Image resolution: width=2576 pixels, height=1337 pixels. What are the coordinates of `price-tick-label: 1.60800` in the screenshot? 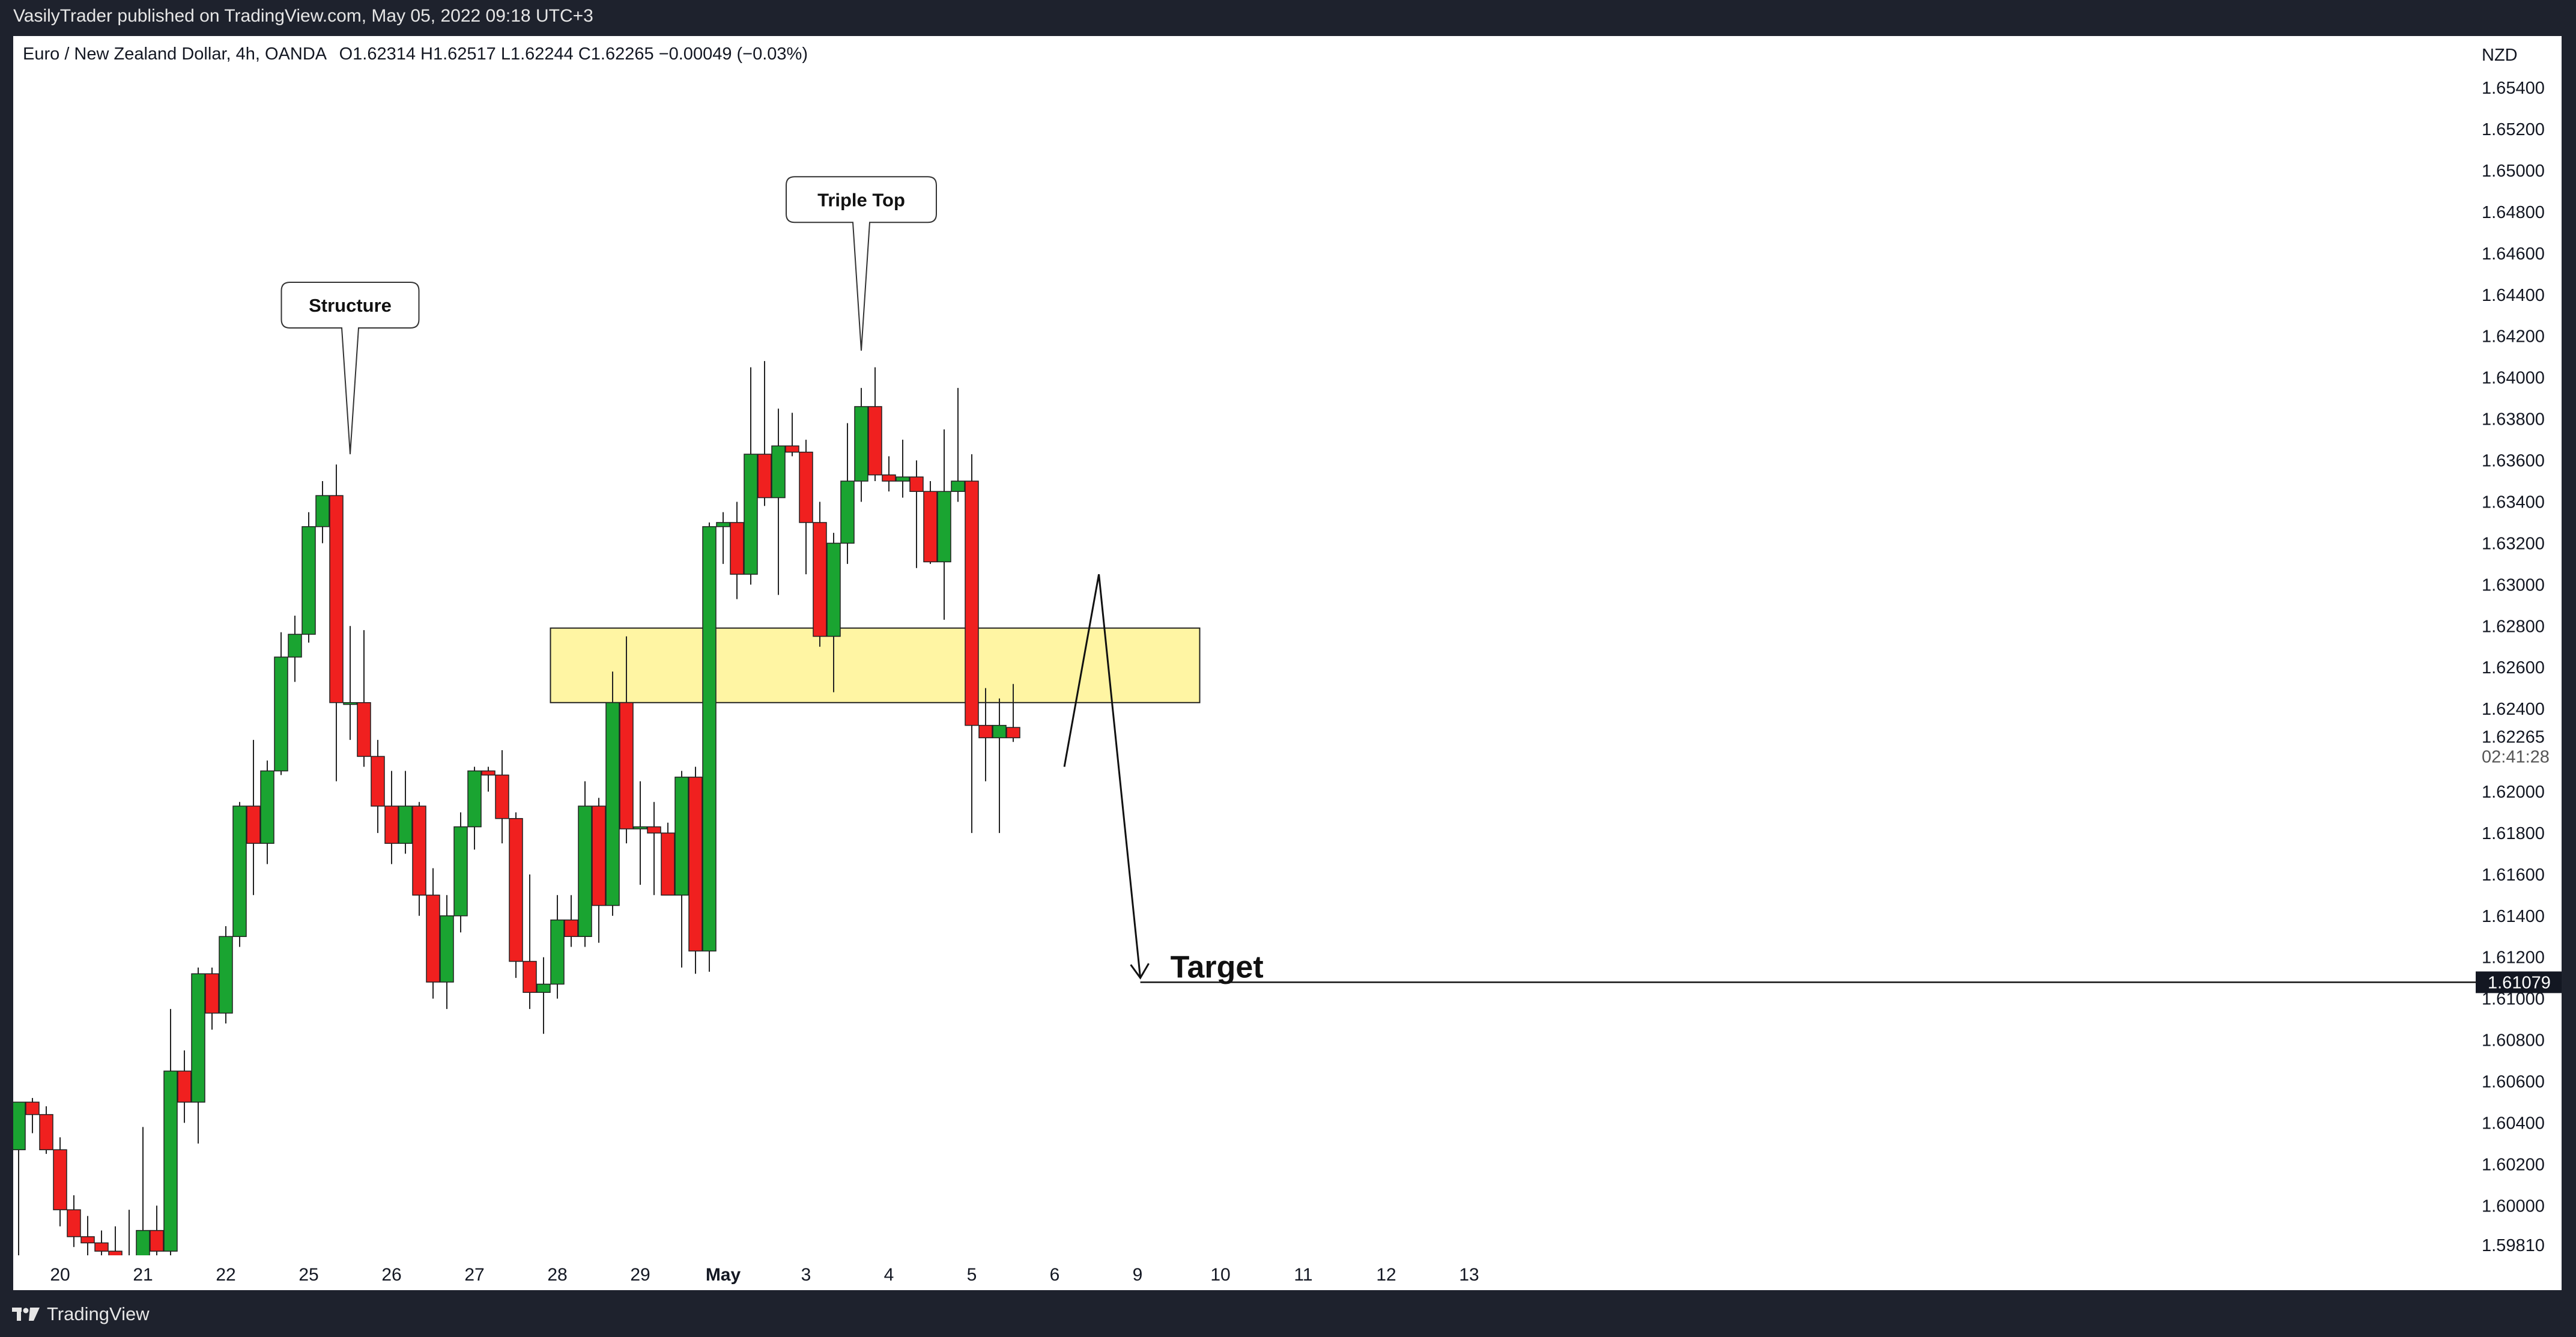 It's located at (2513, 1040).